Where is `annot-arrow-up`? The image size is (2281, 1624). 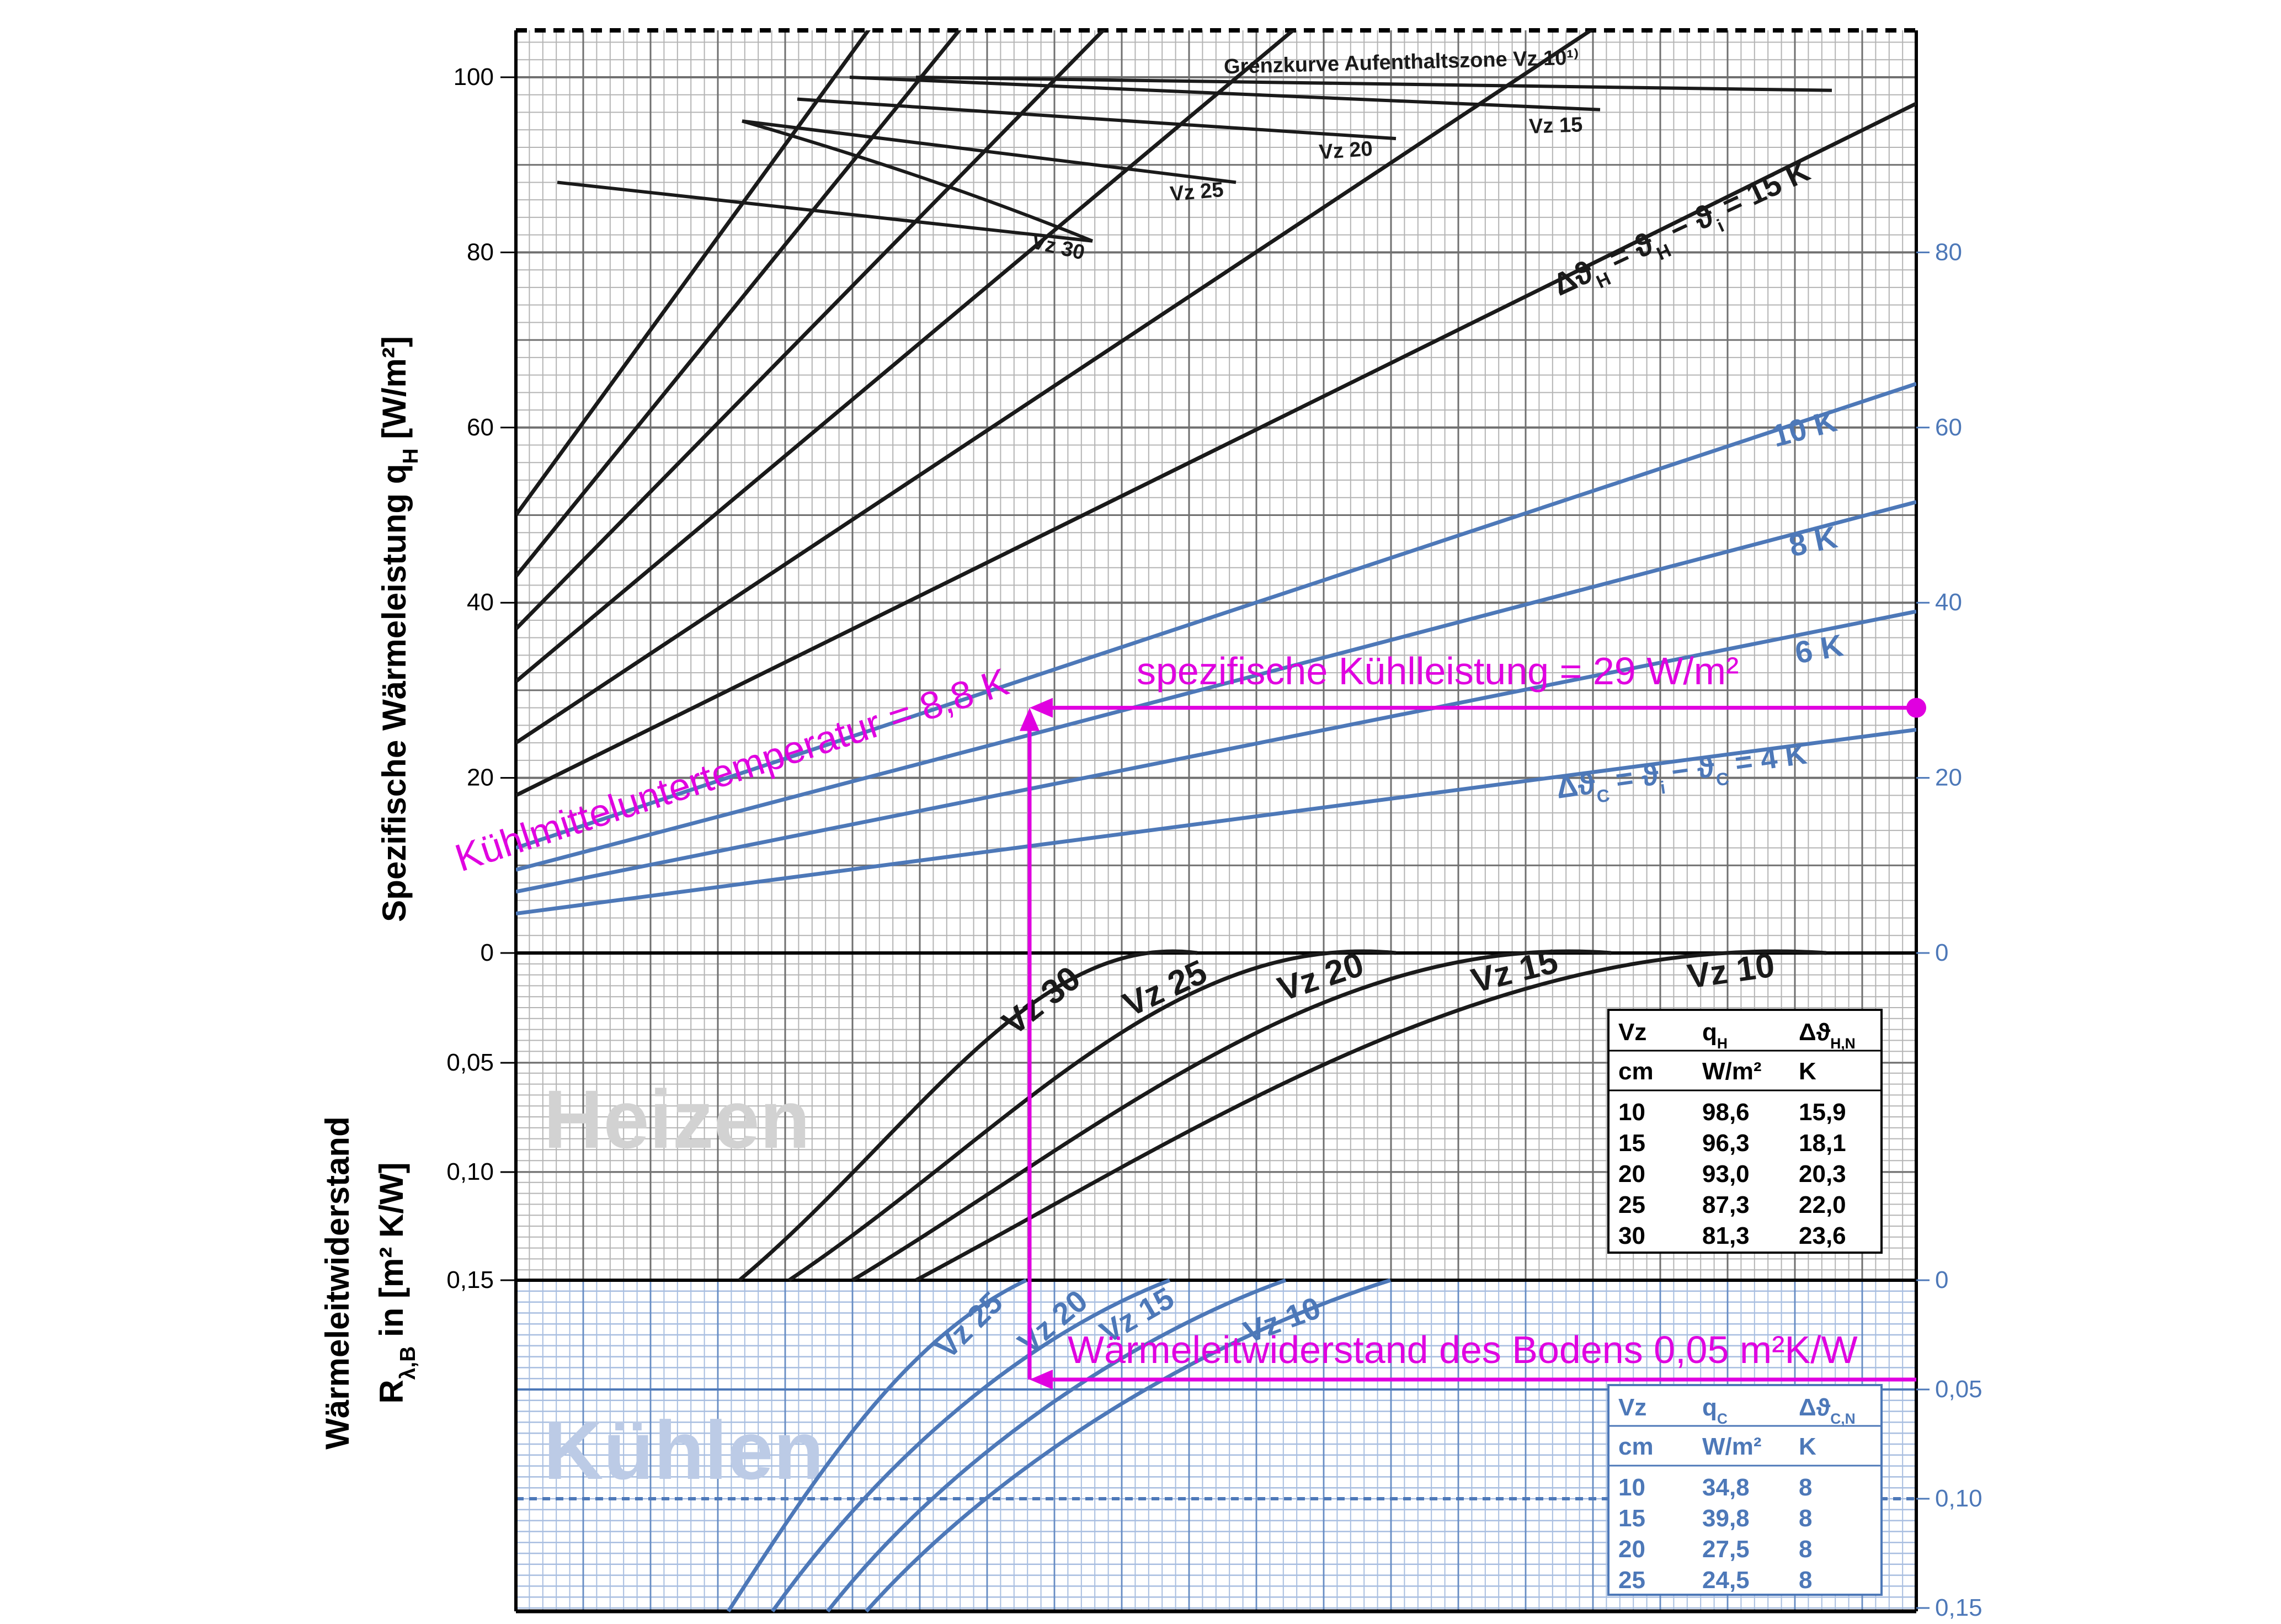 annot-arrow-up is located at coordinates (1030, 719).